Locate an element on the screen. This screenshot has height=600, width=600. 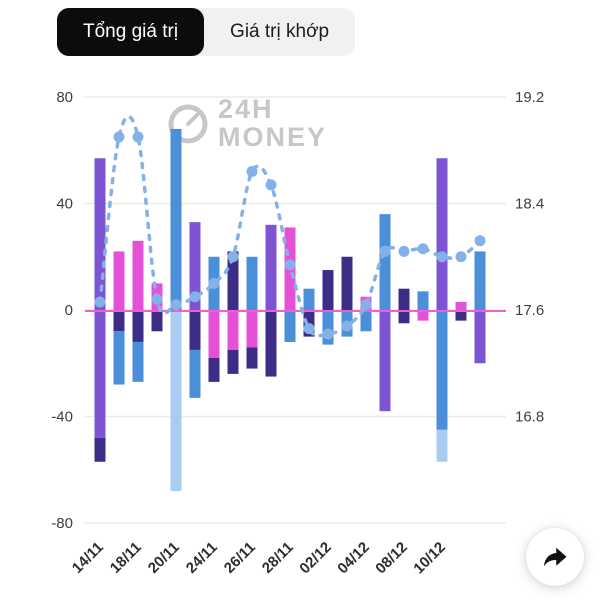
right-axis-labels: 19.2 18.4 17.6 16.8 is located at coordinates (529, 257).